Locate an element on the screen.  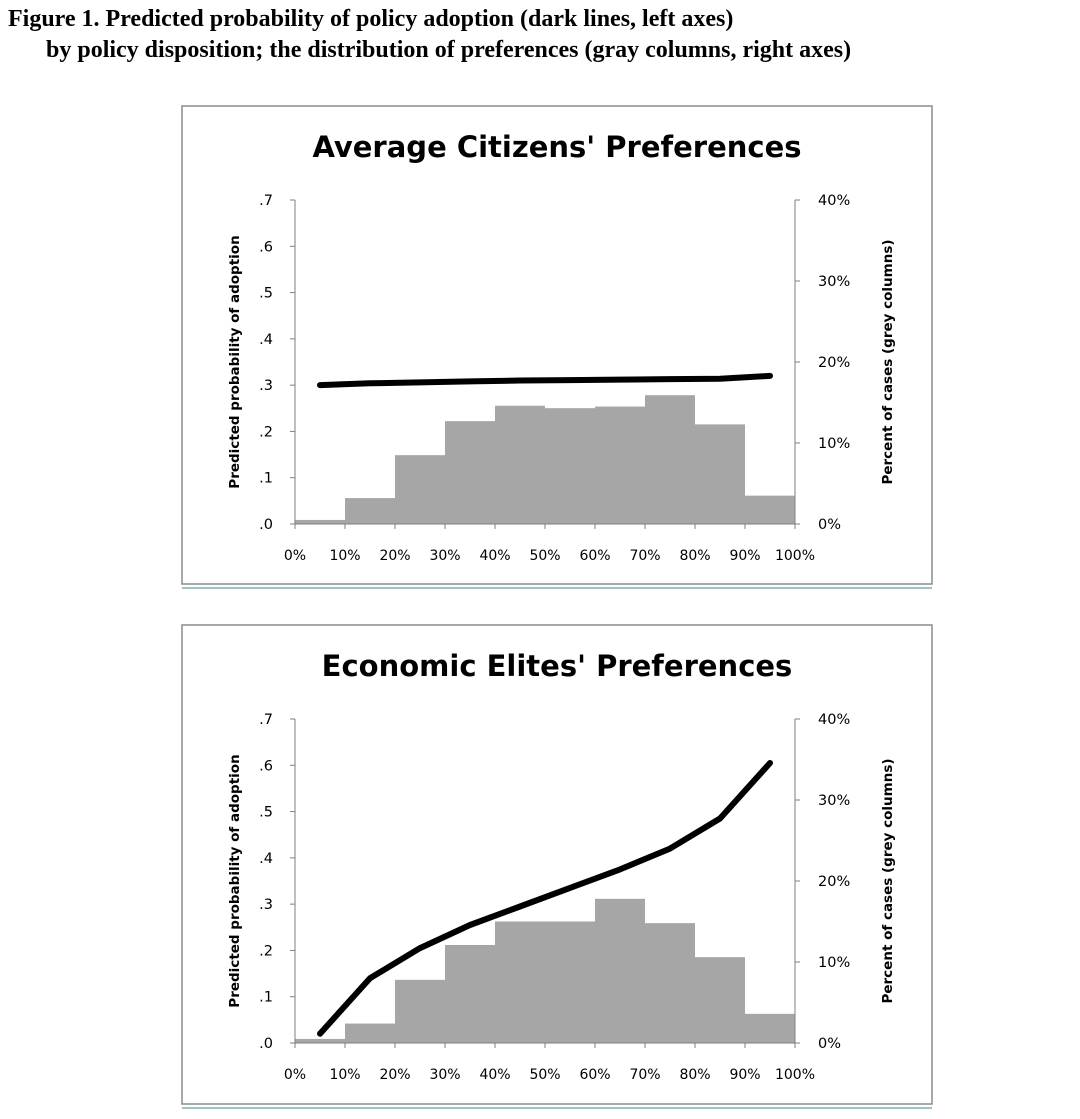
chart-2-y2-axis-title: Percent of cases (grey columns) is located at coordinates (888, 880).